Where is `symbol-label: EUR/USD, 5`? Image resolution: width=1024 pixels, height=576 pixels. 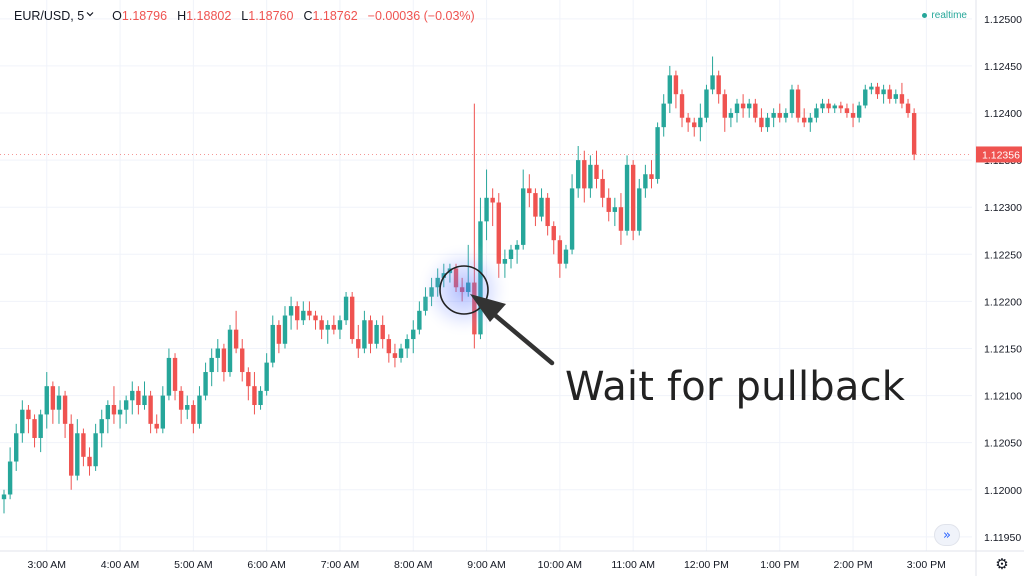
symbol-label: EUR/USD, 5 is located at coordinates (49, 16).